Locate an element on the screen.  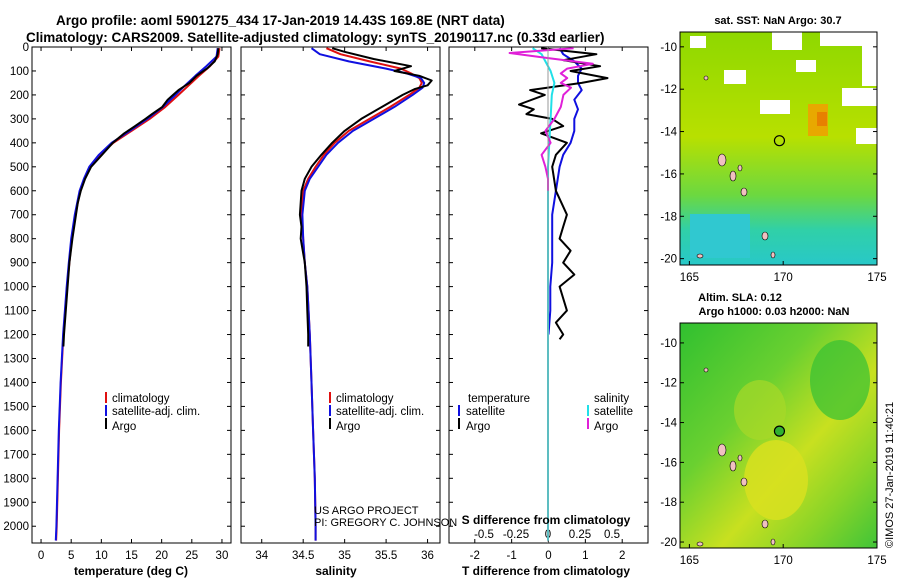
sal-argo-diff-line is located at coordinates (551, 119).